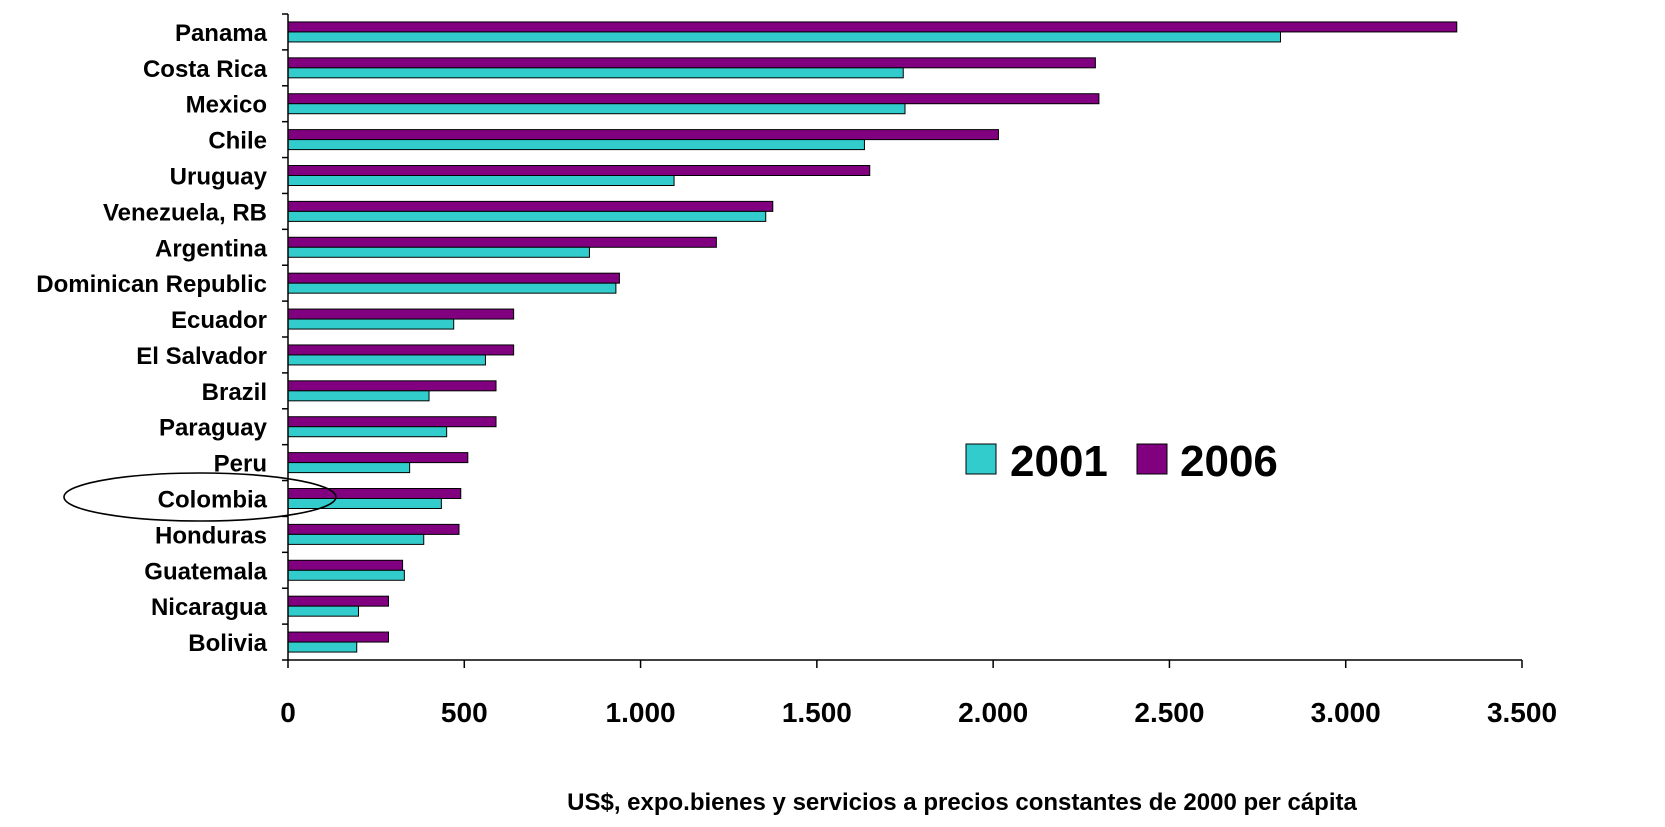 Image resolution: width=1665 pixels, height=827 pixels. Describe the element at coordinates (213, 428) in the screenshot. I see `category-label-paraguay: Paraguay` at that location.